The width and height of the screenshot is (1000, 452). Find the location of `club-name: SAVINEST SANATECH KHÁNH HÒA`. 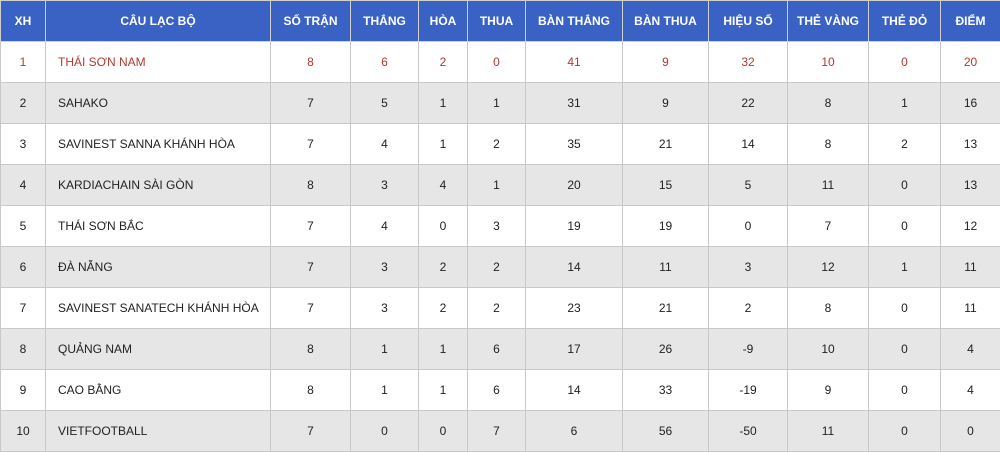

club-name: SAVINEST SANATECH KHÁNH HÒA is located at coordinates (158, 308).